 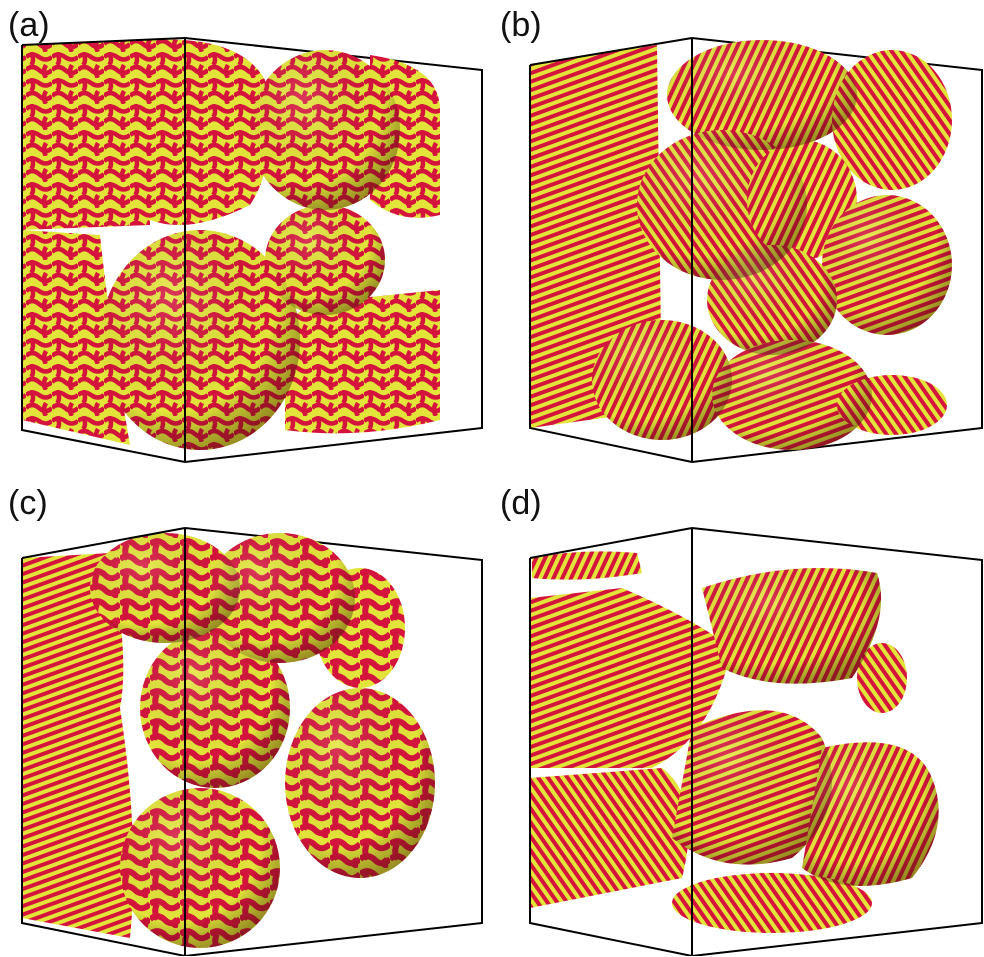 What do you see at coordinates (29, 25) in the screenshot?
I see `panel-label: (a)` at bounding box center [29, 25].